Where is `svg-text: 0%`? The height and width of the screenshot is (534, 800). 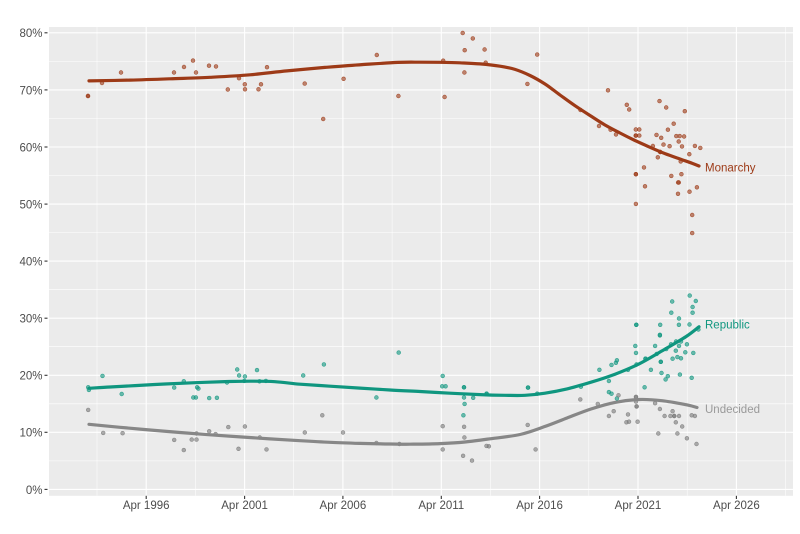
svg-text: 0% is located at coordinates (34, 491).